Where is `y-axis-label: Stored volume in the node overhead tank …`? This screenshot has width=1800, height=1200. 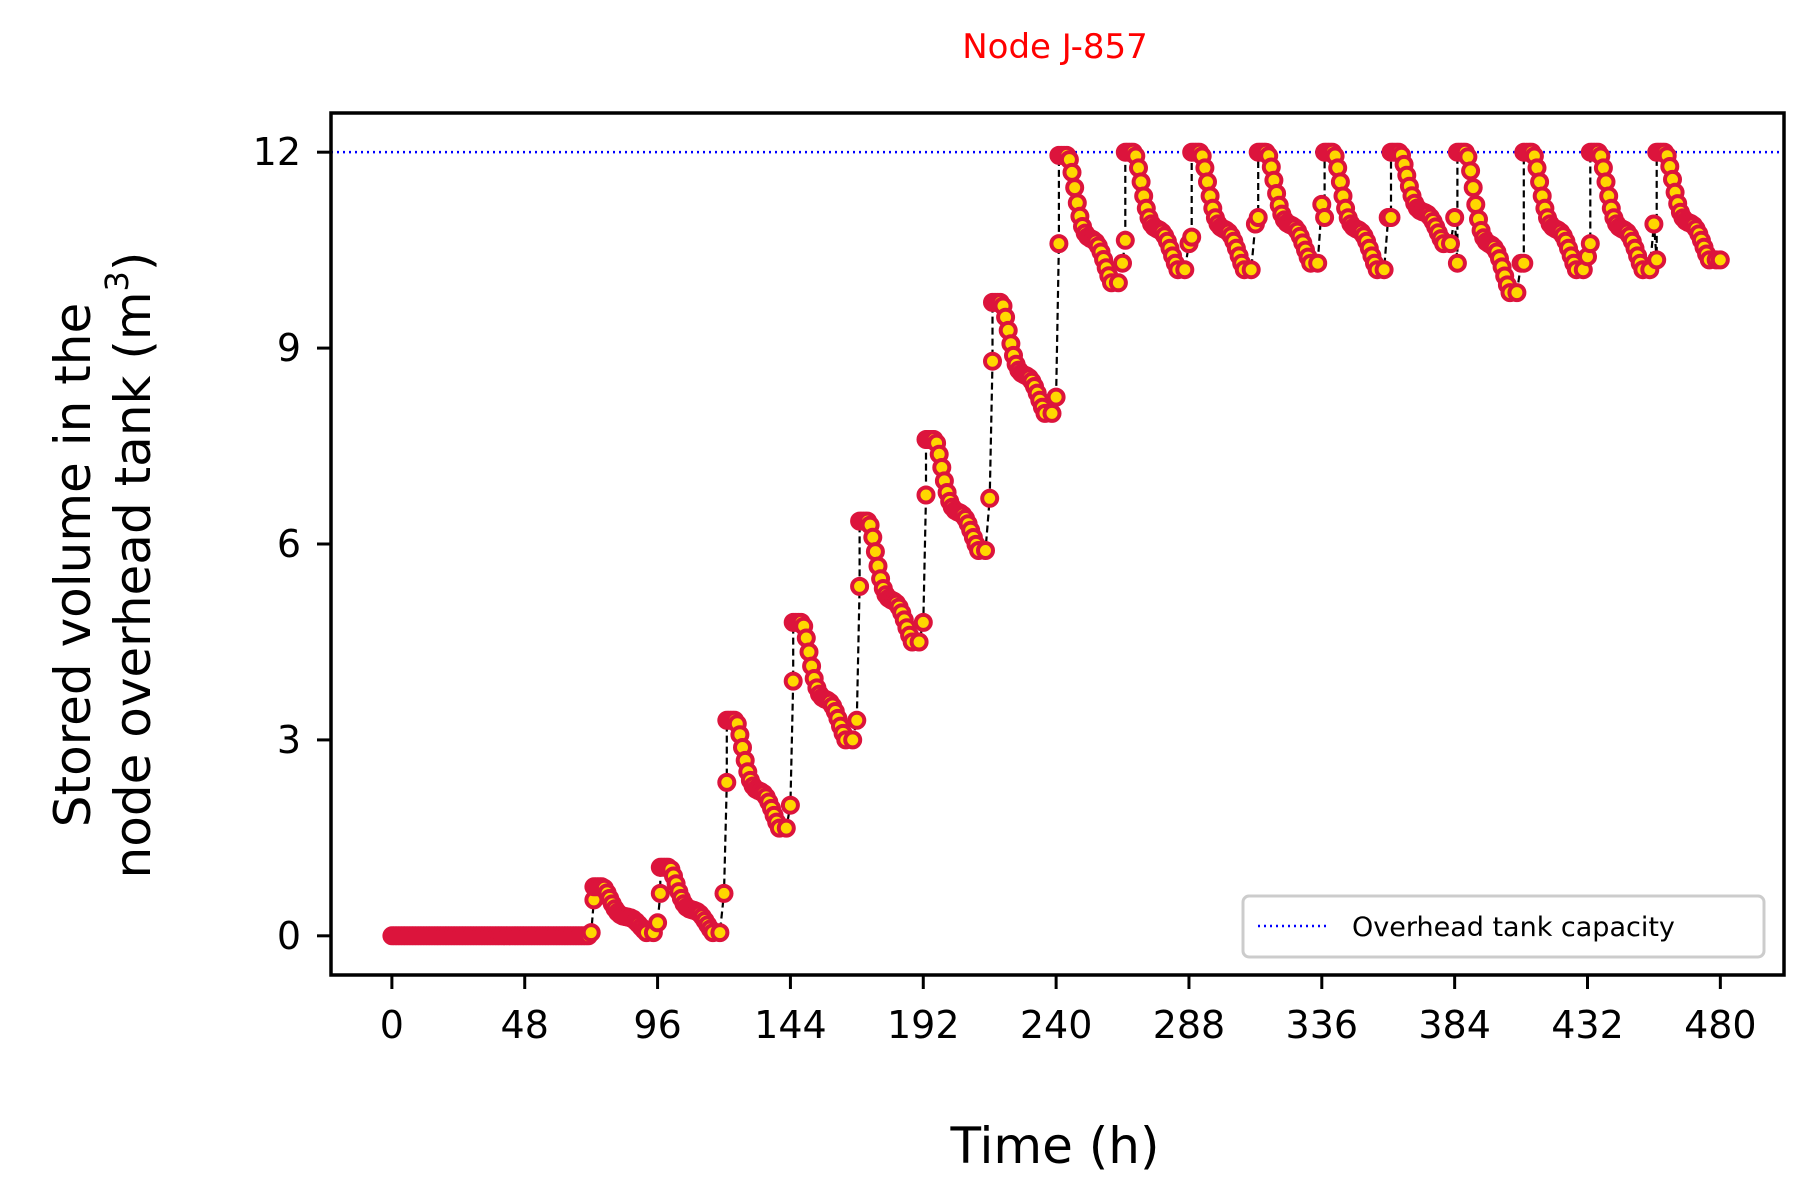
y-axis-label: Stored volume in the node overhead tank … is located at coordinates (103, 565).